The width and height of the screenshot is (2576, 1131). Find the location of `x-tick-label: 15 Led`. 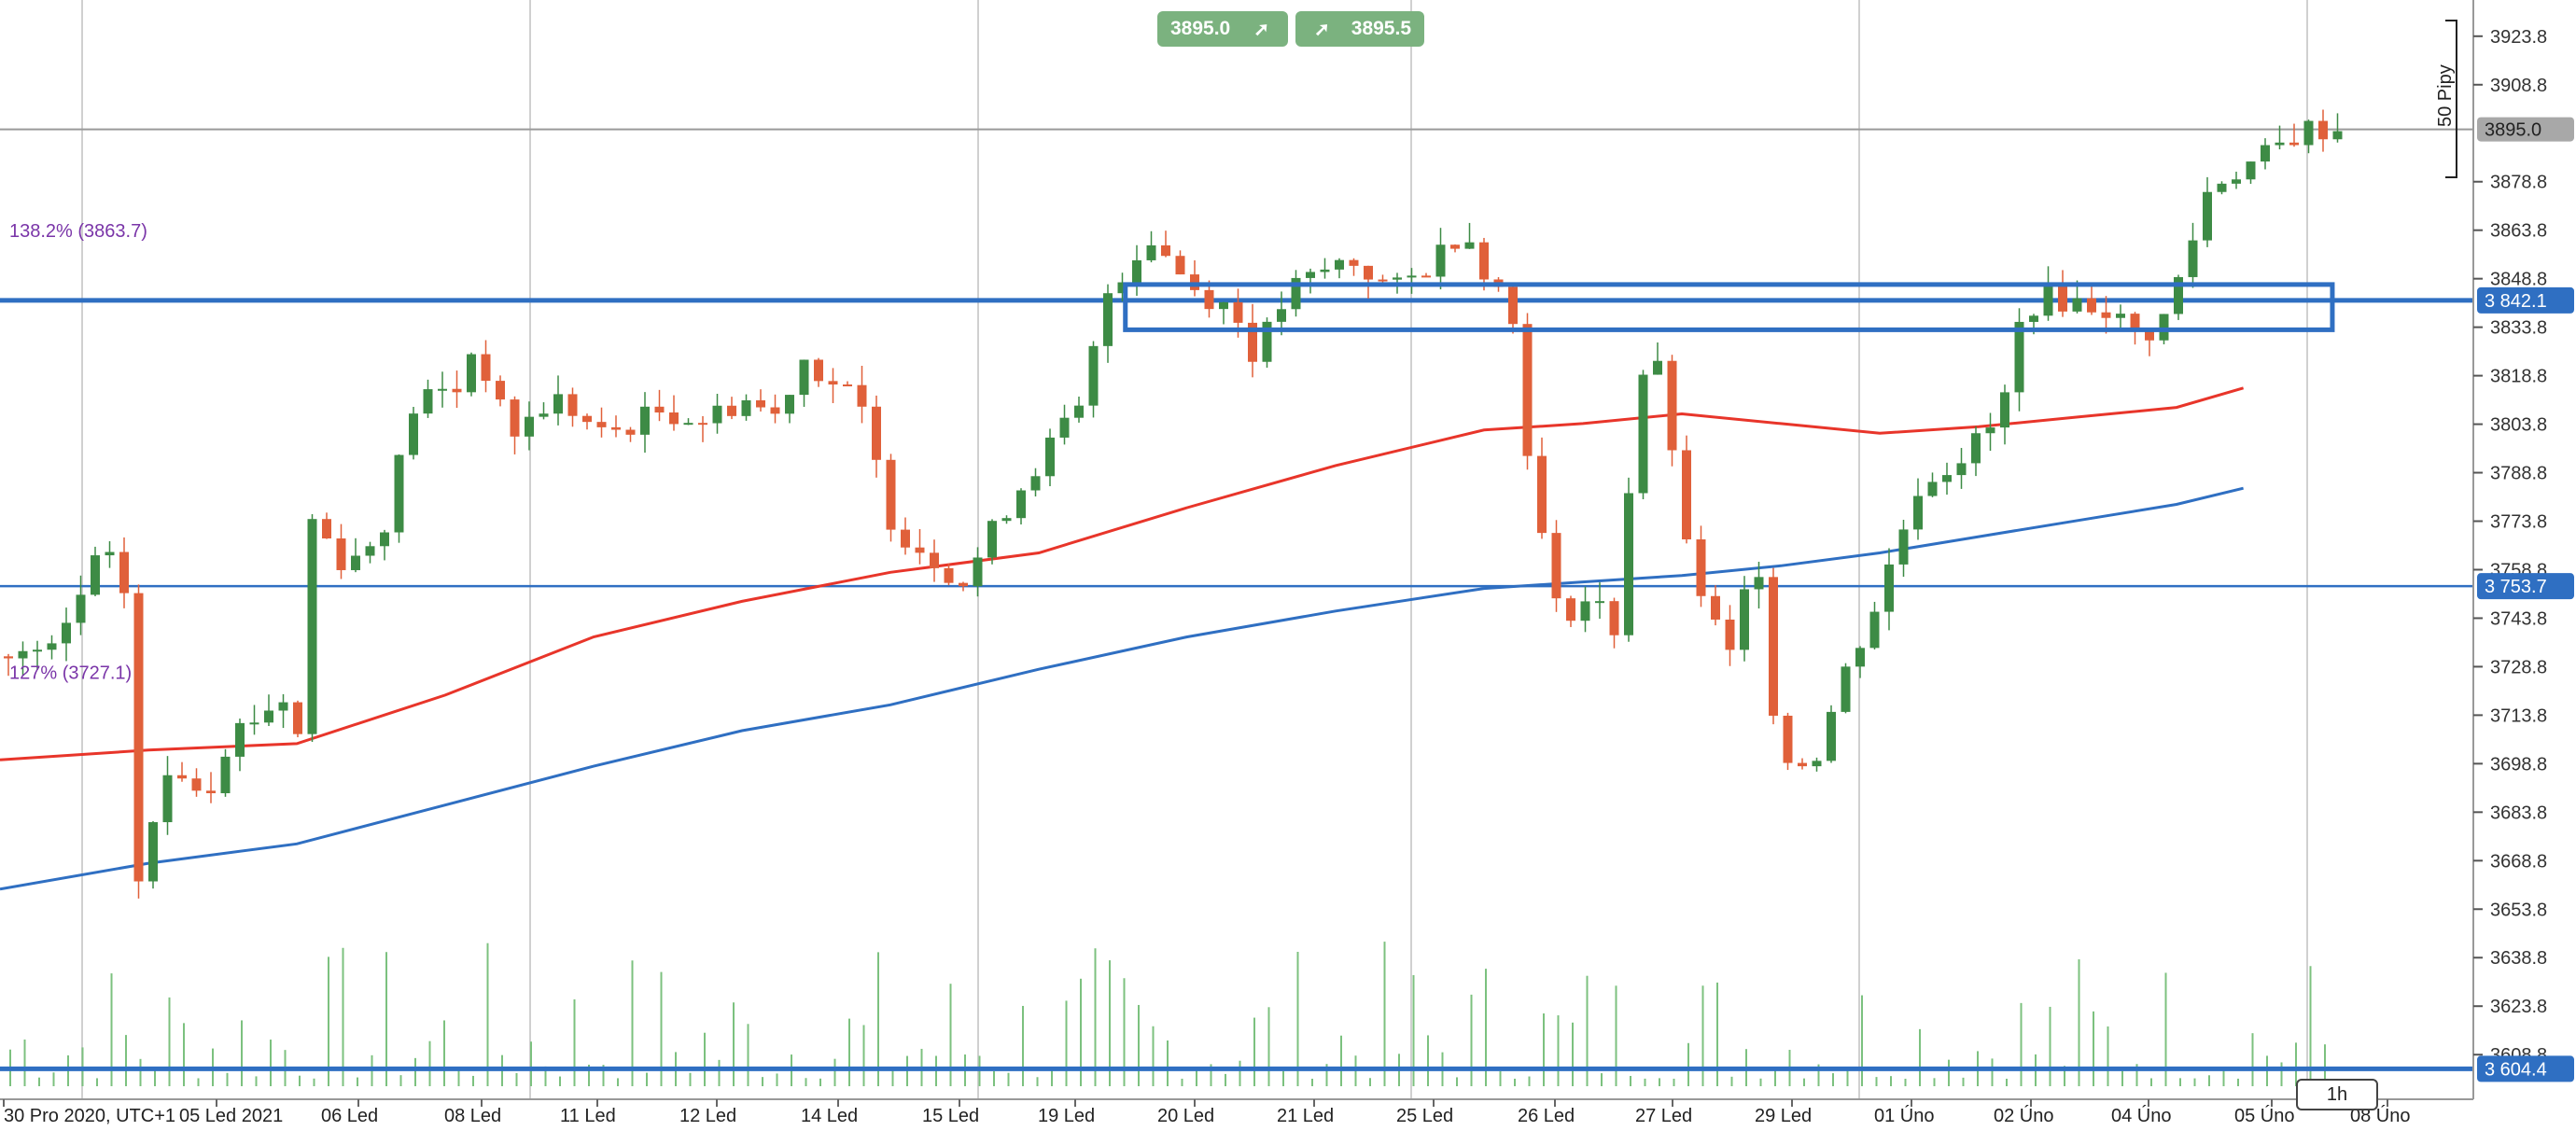

x-tick-label: 15 Led is located at coordinates (950, 1116).